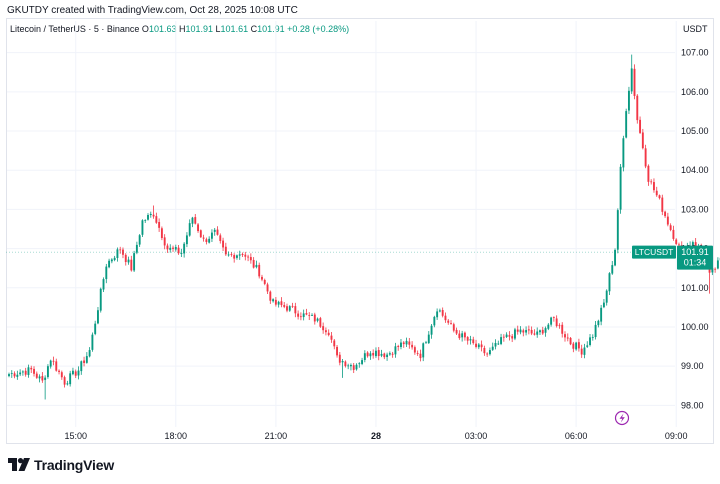  Describe the element at coordinates (318, 29) in the screenshot. I see `legend-change: +0.28 (+0.28%)` at that location.